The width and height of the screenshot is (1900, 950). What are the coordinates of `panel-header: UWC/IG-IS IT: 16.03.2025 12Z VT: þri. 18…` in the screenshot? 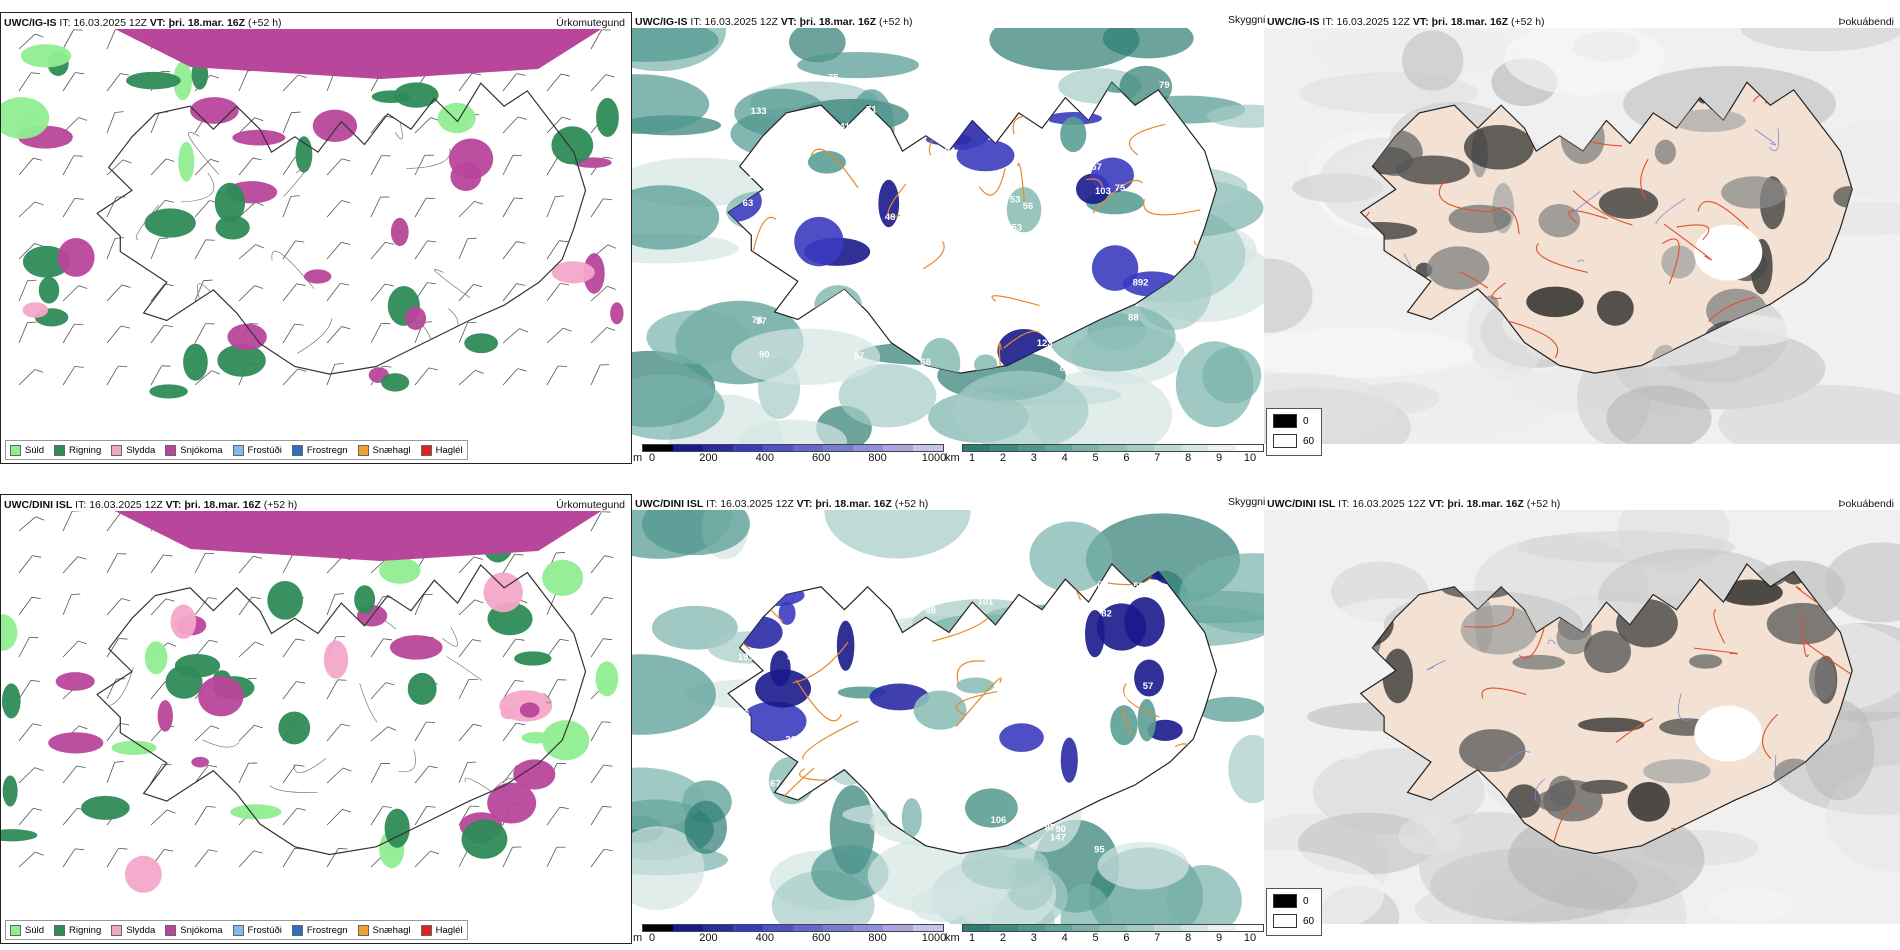 It's located at (314, 23).